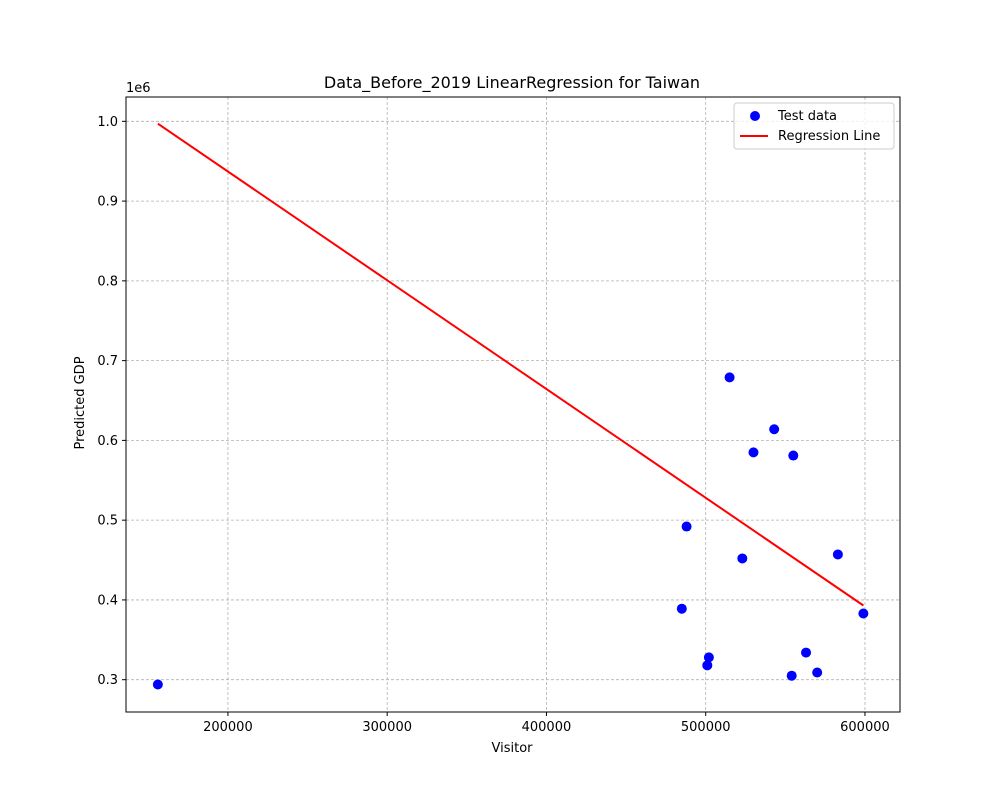 The width and height of the screenshot is (1000, 800). I want to click on x-tick-label: 300000, so click(387, 727).